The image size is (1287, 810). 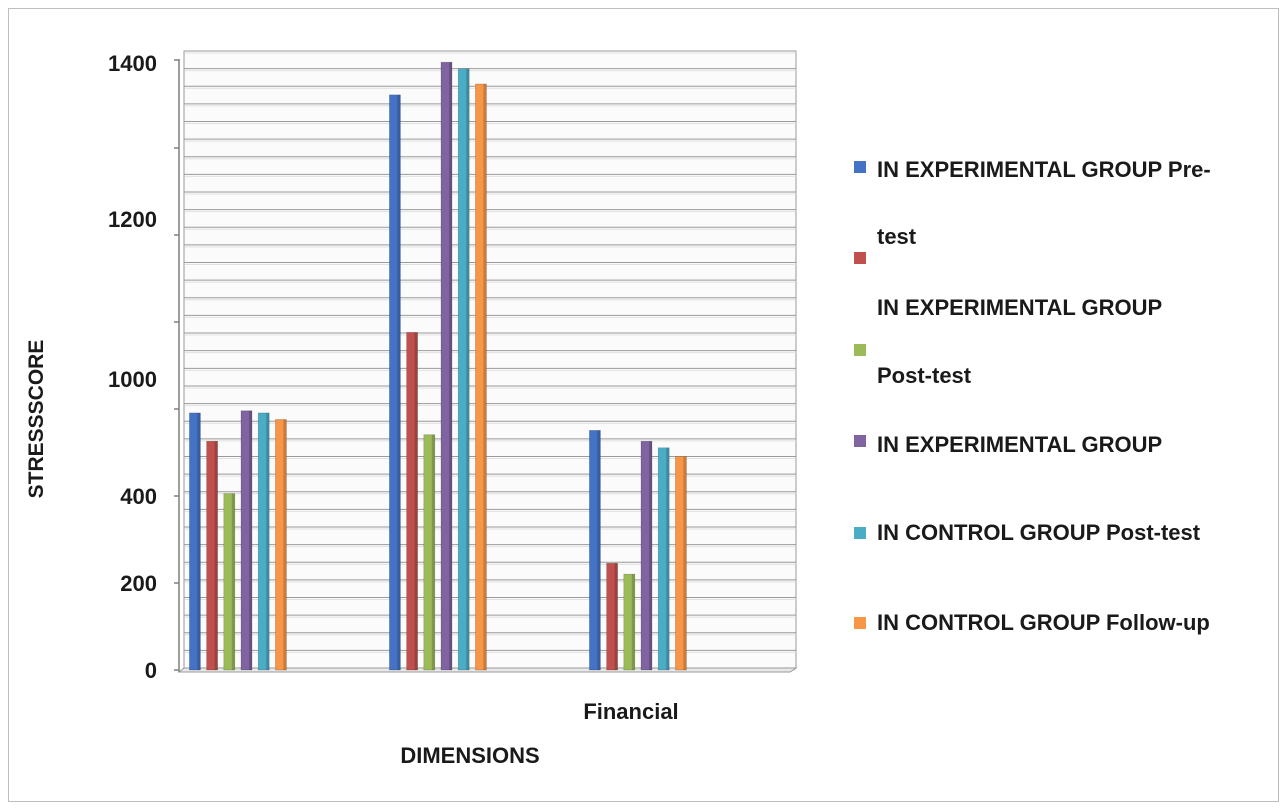 What do you see at coordinates (1039, 532) in the screenshot?
I see `legend-label: IN CONTROL GROUP Post-test` at bounding box center [1039, 532].